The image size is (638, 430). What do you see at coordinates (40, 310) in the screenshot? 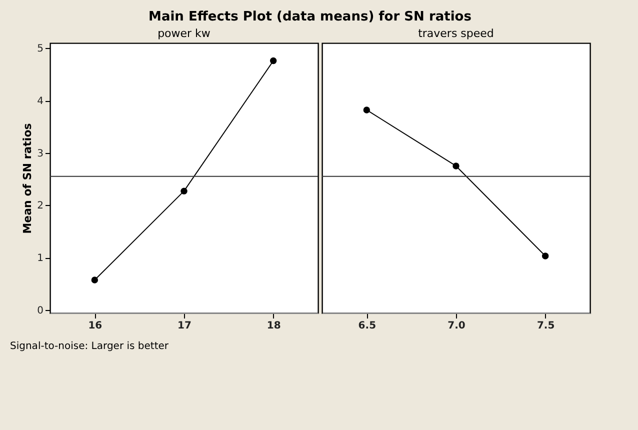
I see `y-tick-label: 0` at bounding box center [40, 310].